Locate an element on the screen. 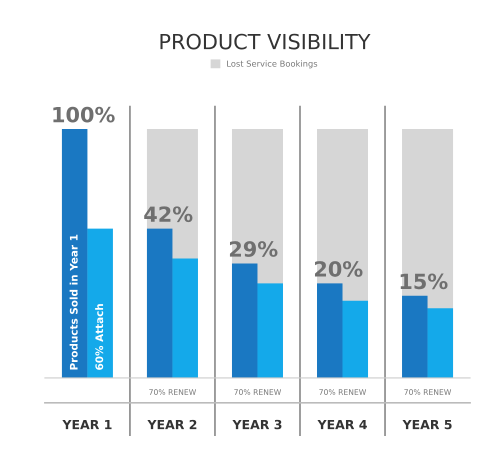 Image resolution: width=499 pixels, height=457 pixels. annotation: 42% is located at coordinates (168, 214).